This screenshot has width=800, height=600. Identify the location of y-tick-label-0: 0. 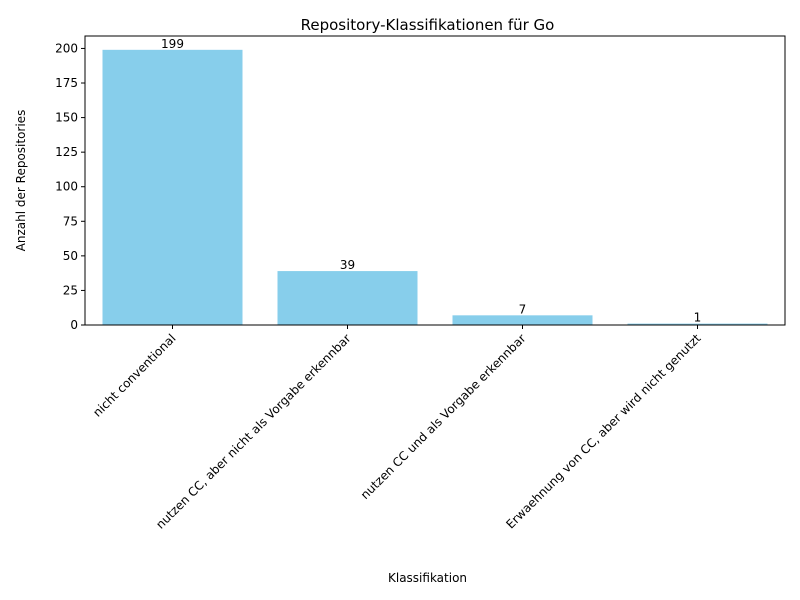
(74, 325).